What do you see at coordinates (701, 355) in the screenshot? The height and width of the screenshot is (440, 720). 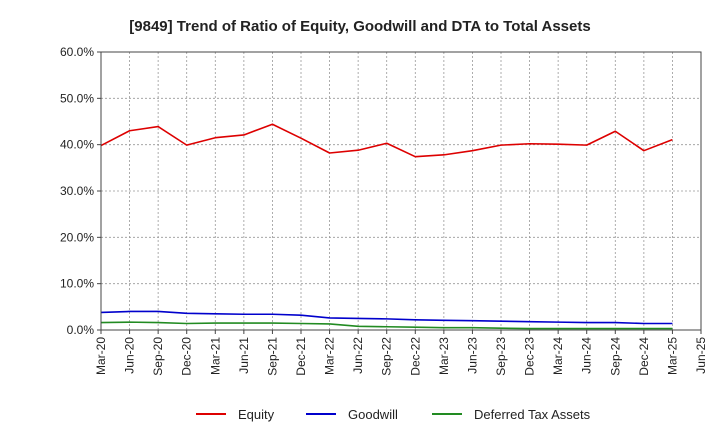 I see `x-tick-label: Jun-25` at bounding box center [701, 355].